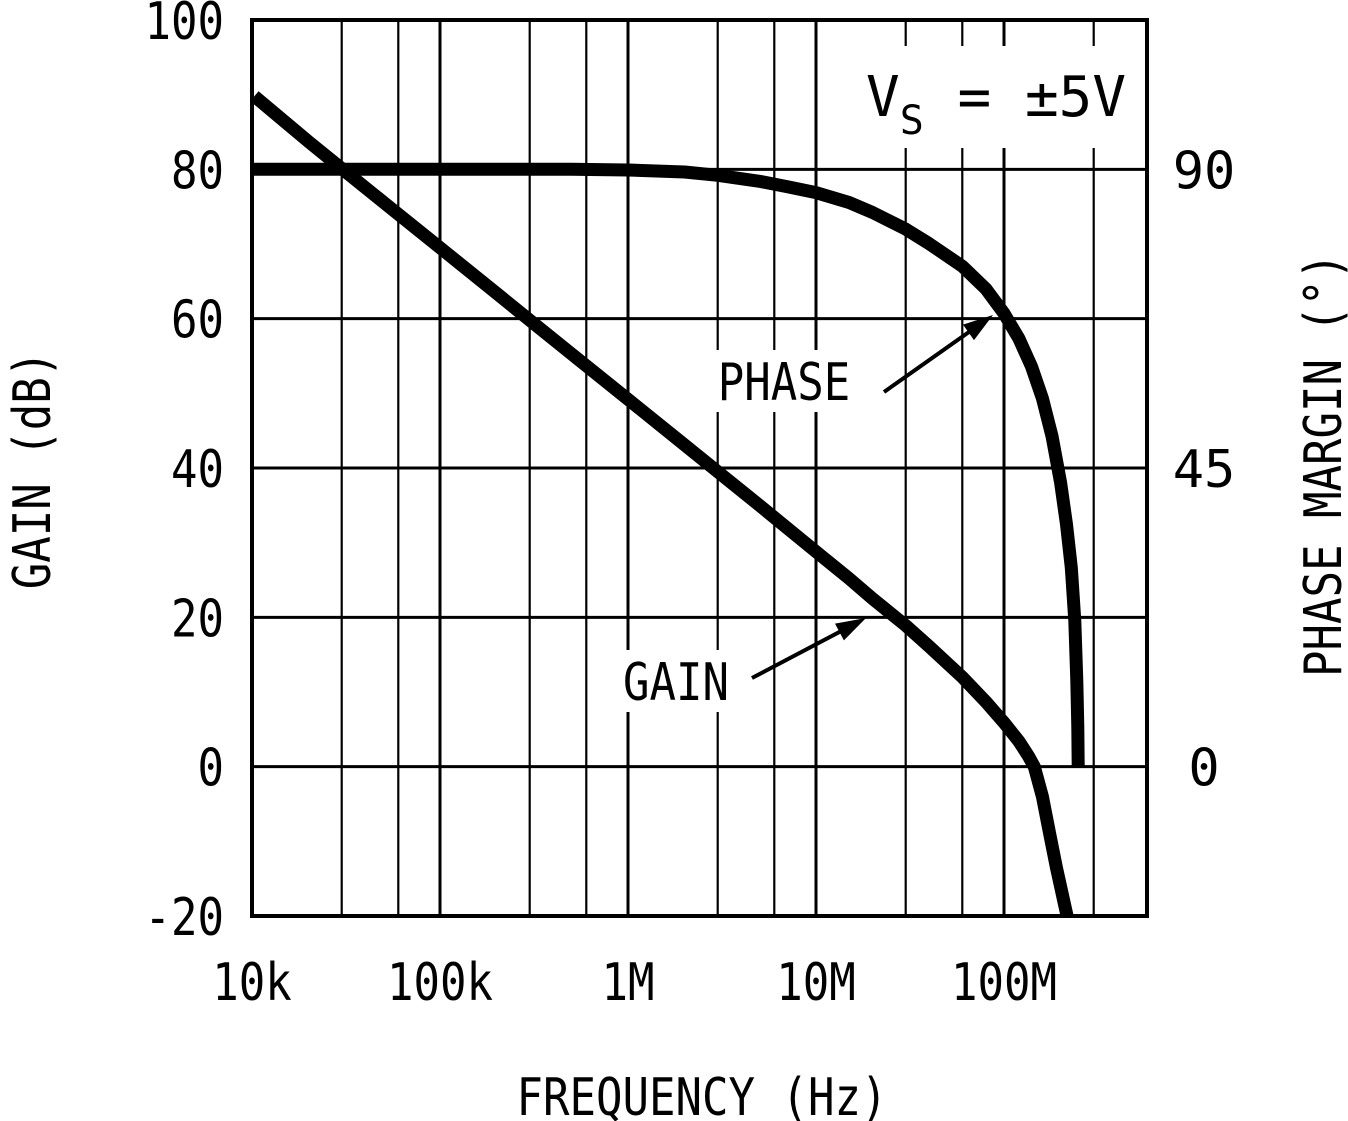 The width and height of the screenshot is (1348, 1121). What do you see at coordinates (996, 104) in the screenshot?
I see `supply-voltage-annotation: VS = ±5V` at bounding box center [996, 104].